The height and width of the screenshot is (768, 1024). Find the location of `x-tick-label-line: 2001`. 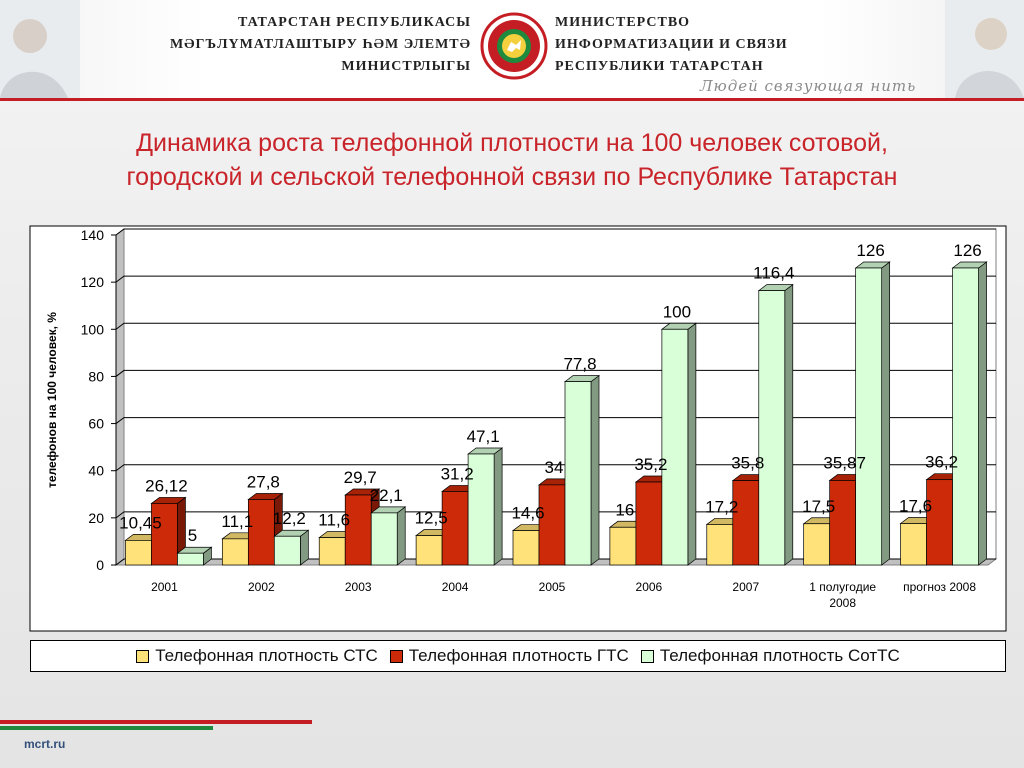

x-tick-label-line: 2001 is located at coordinates (164, 587).